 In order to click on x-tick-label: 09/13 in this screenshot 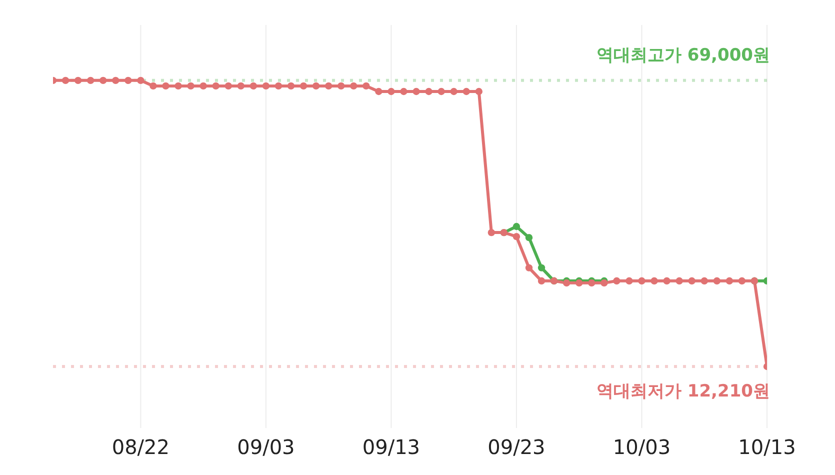, I will do `click(391, 447)`.